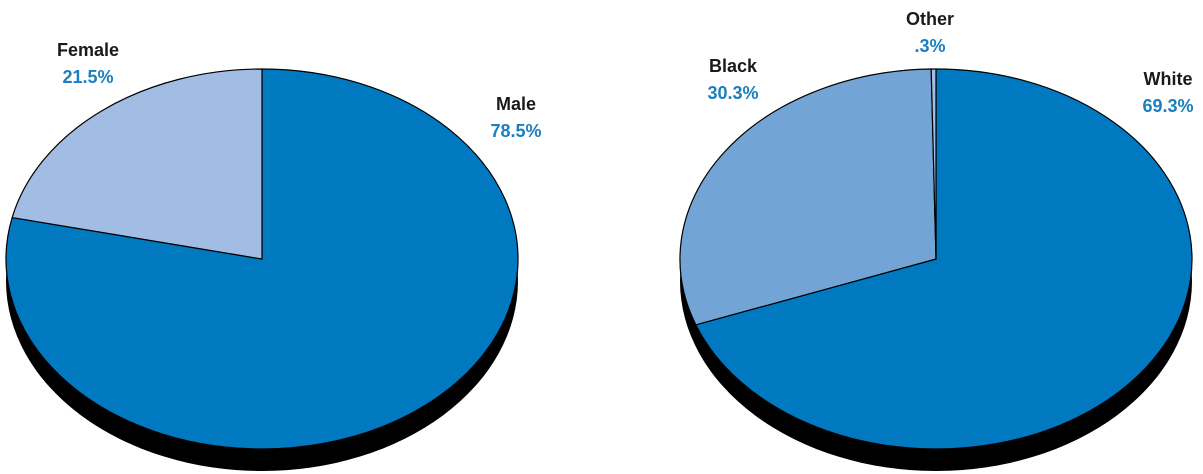 Image resolution: width=1203 pixels, height=474 pixels. I want to click on slice-value-black: 30.3%, so click(732, 93).